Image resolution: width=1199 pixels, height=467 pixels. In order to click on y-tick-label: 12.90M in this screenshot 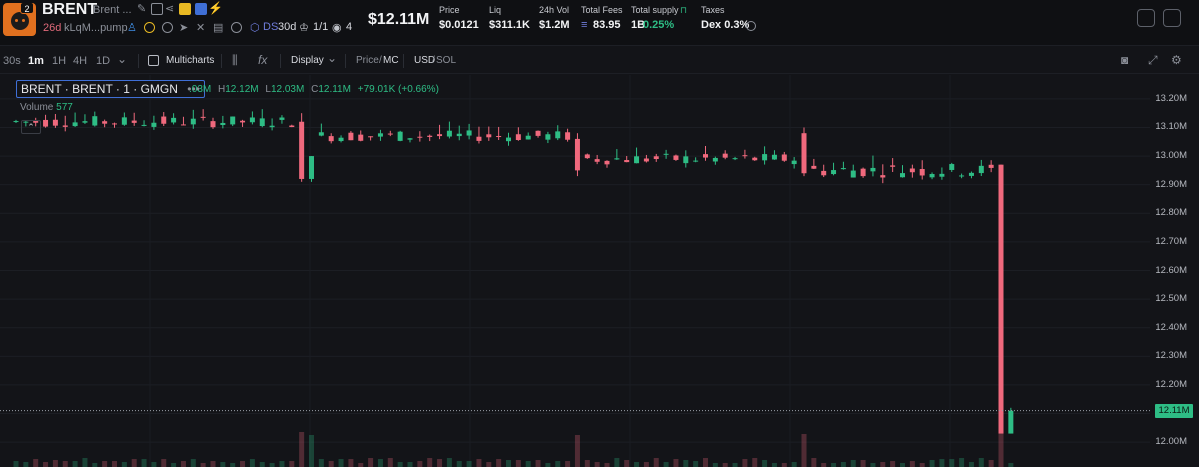, I will do `click(1171, 184)`.